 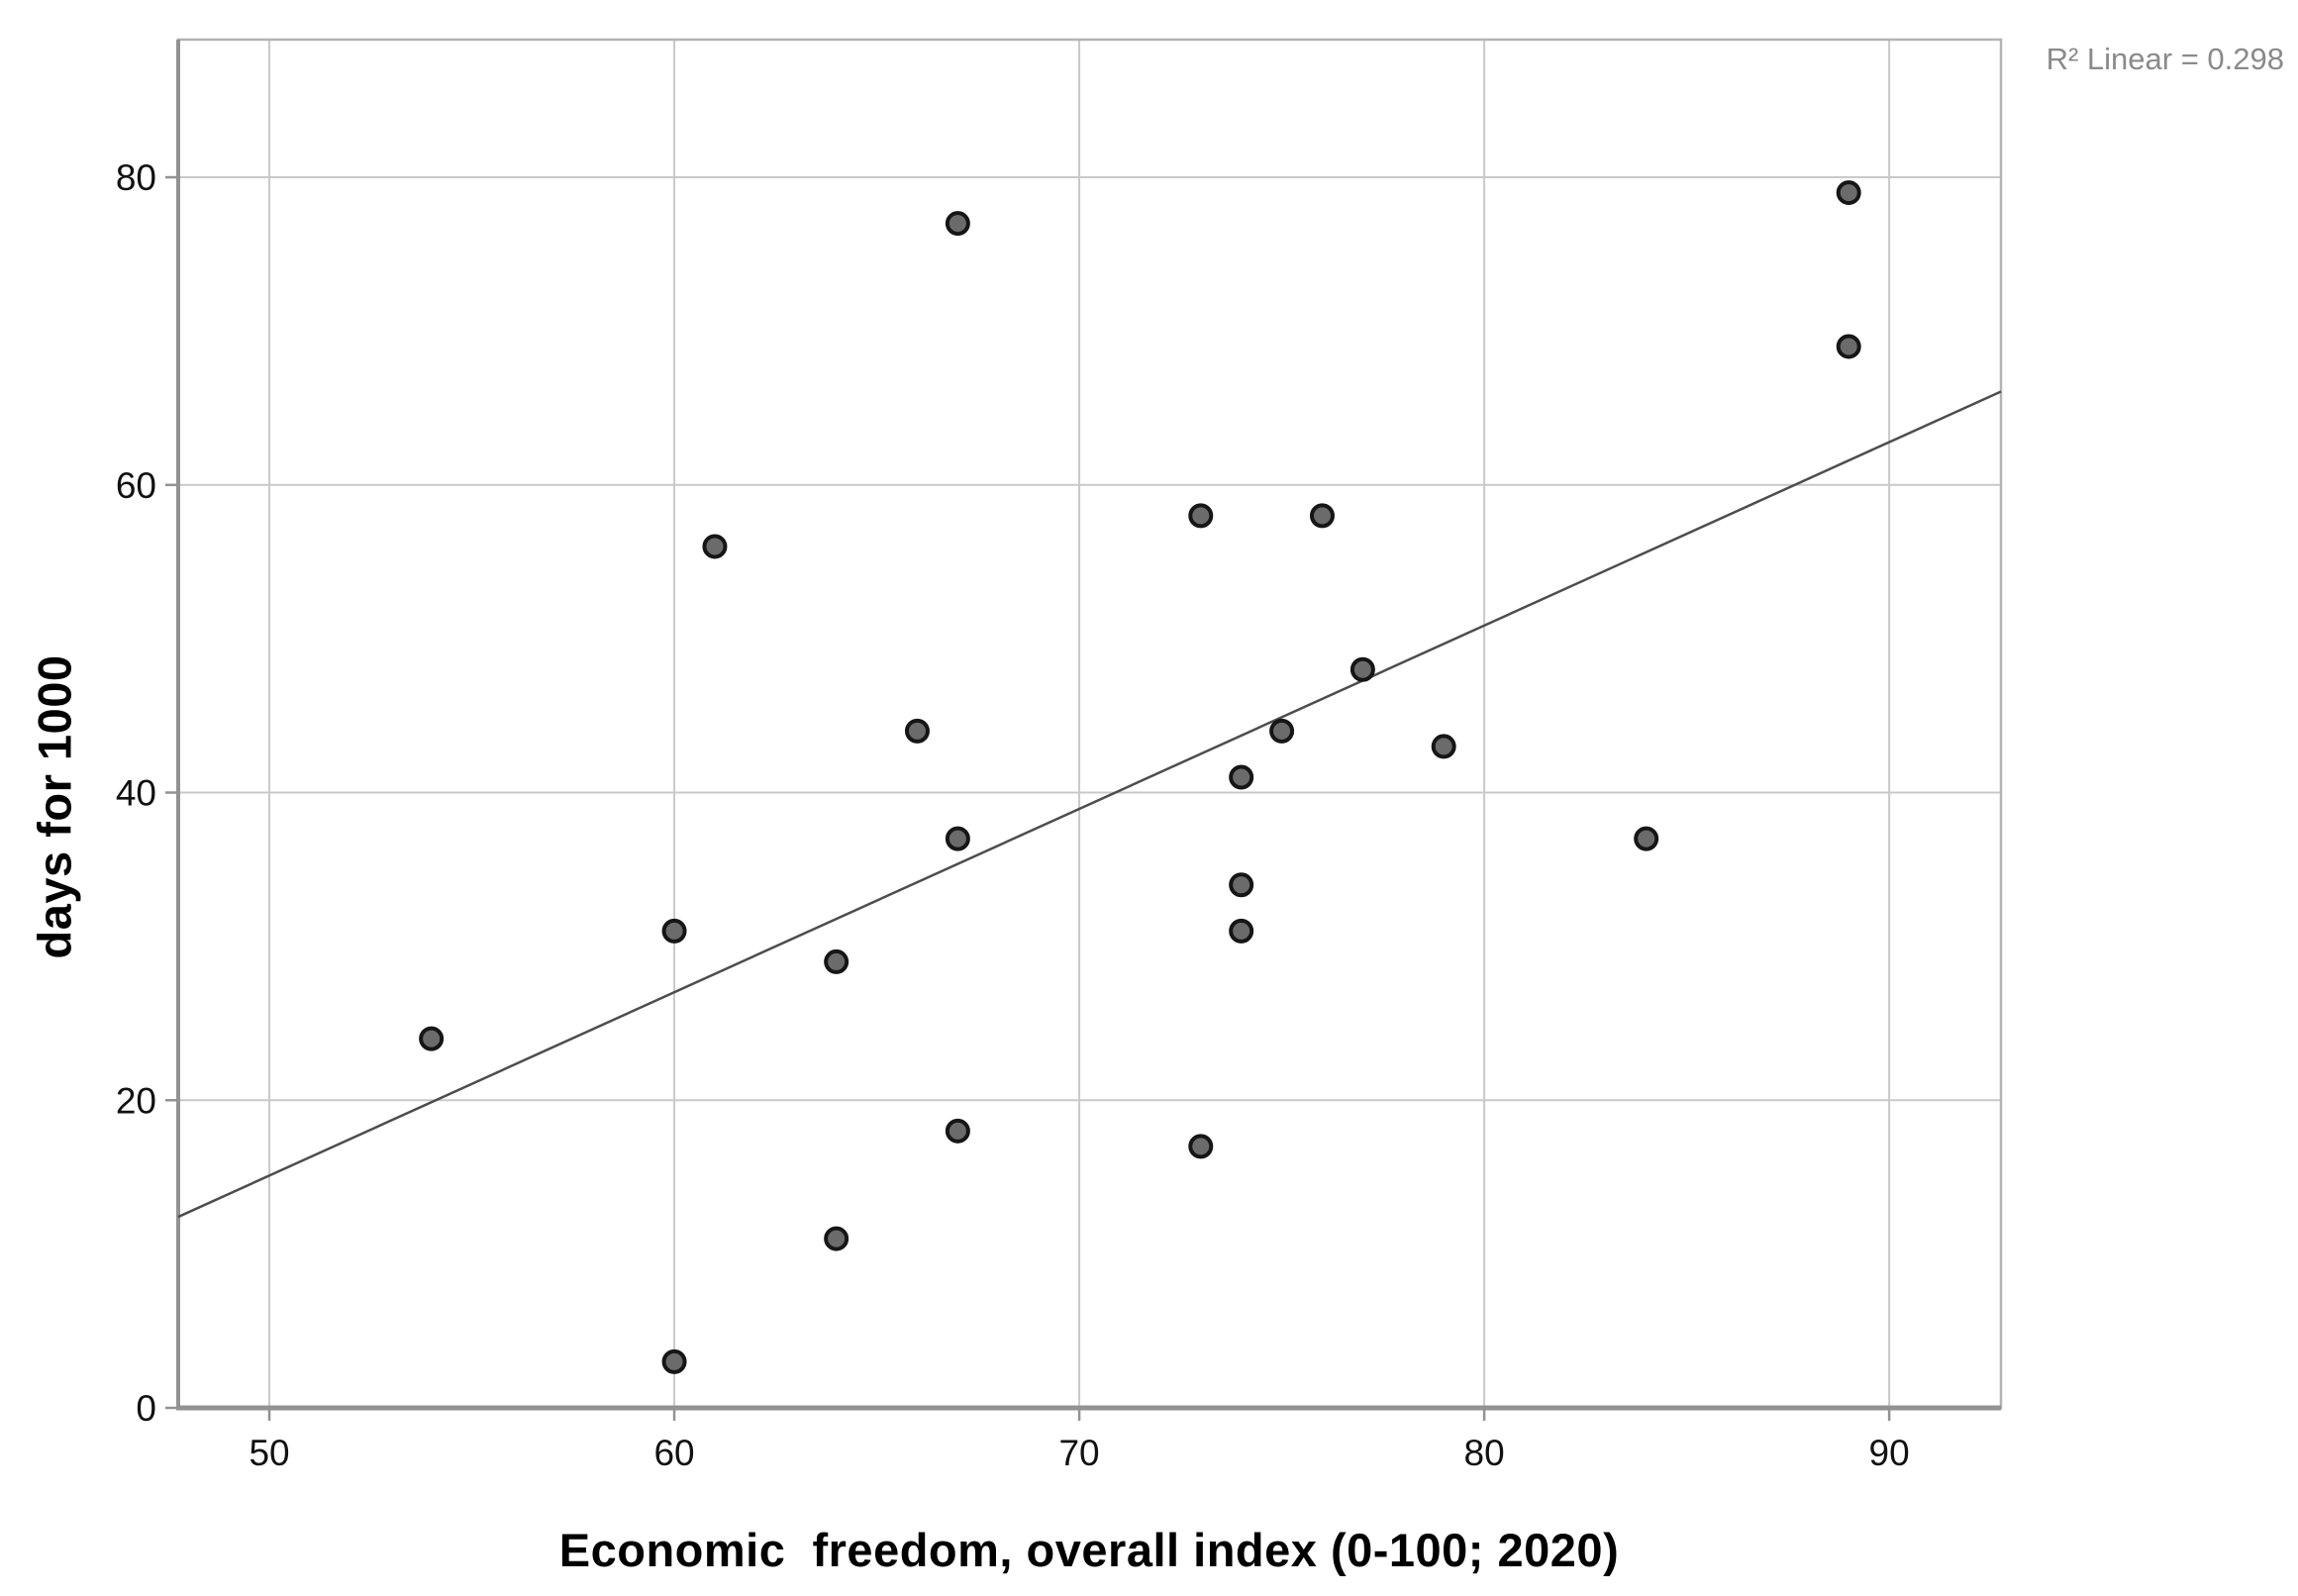 I want to click on y-tick-label: 60, so click(x=136, y=485).